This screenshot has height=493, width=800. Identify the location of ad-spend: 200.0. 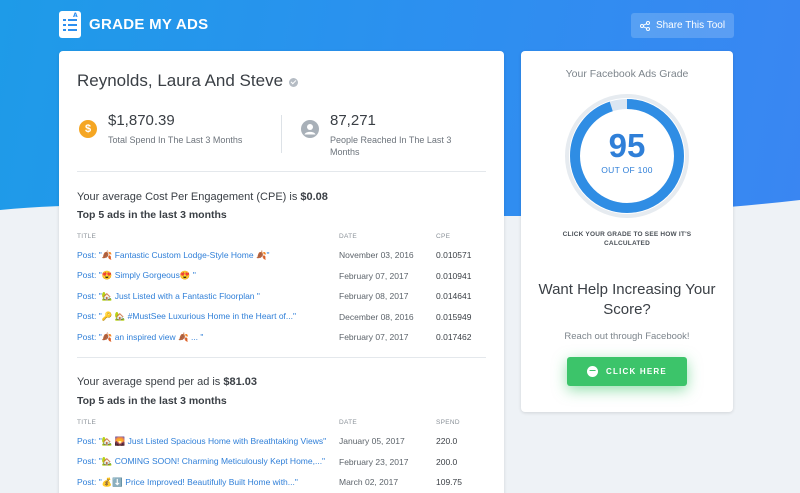
(447, 461).